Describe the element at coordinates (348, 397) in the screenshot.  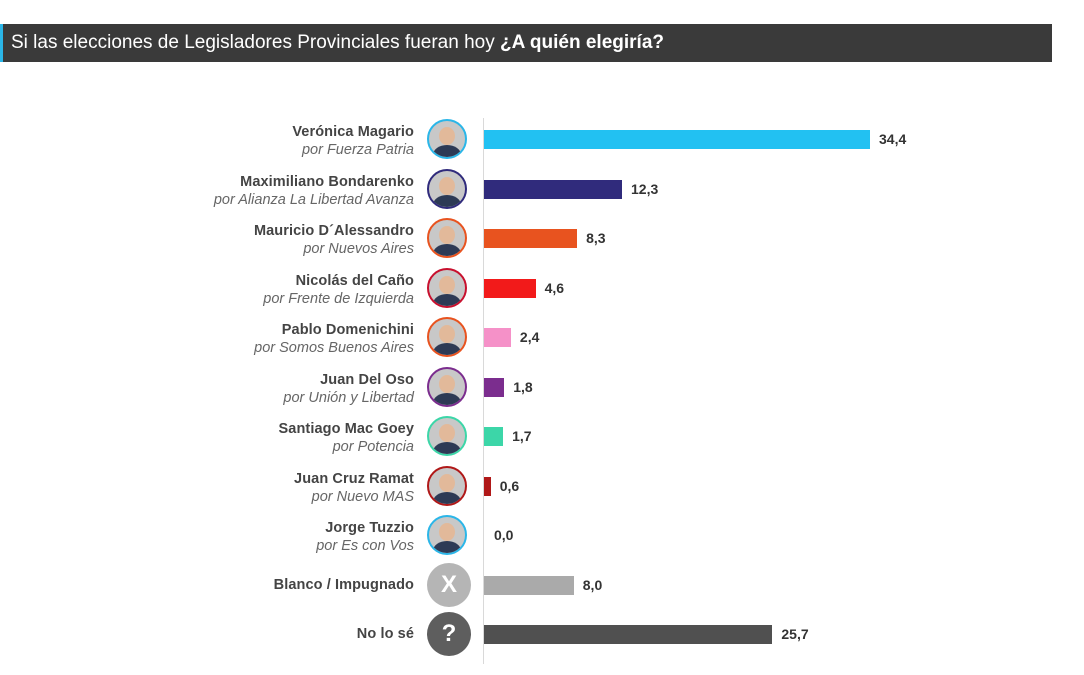
I see `party-name: por Unión y Libertad` at that location.